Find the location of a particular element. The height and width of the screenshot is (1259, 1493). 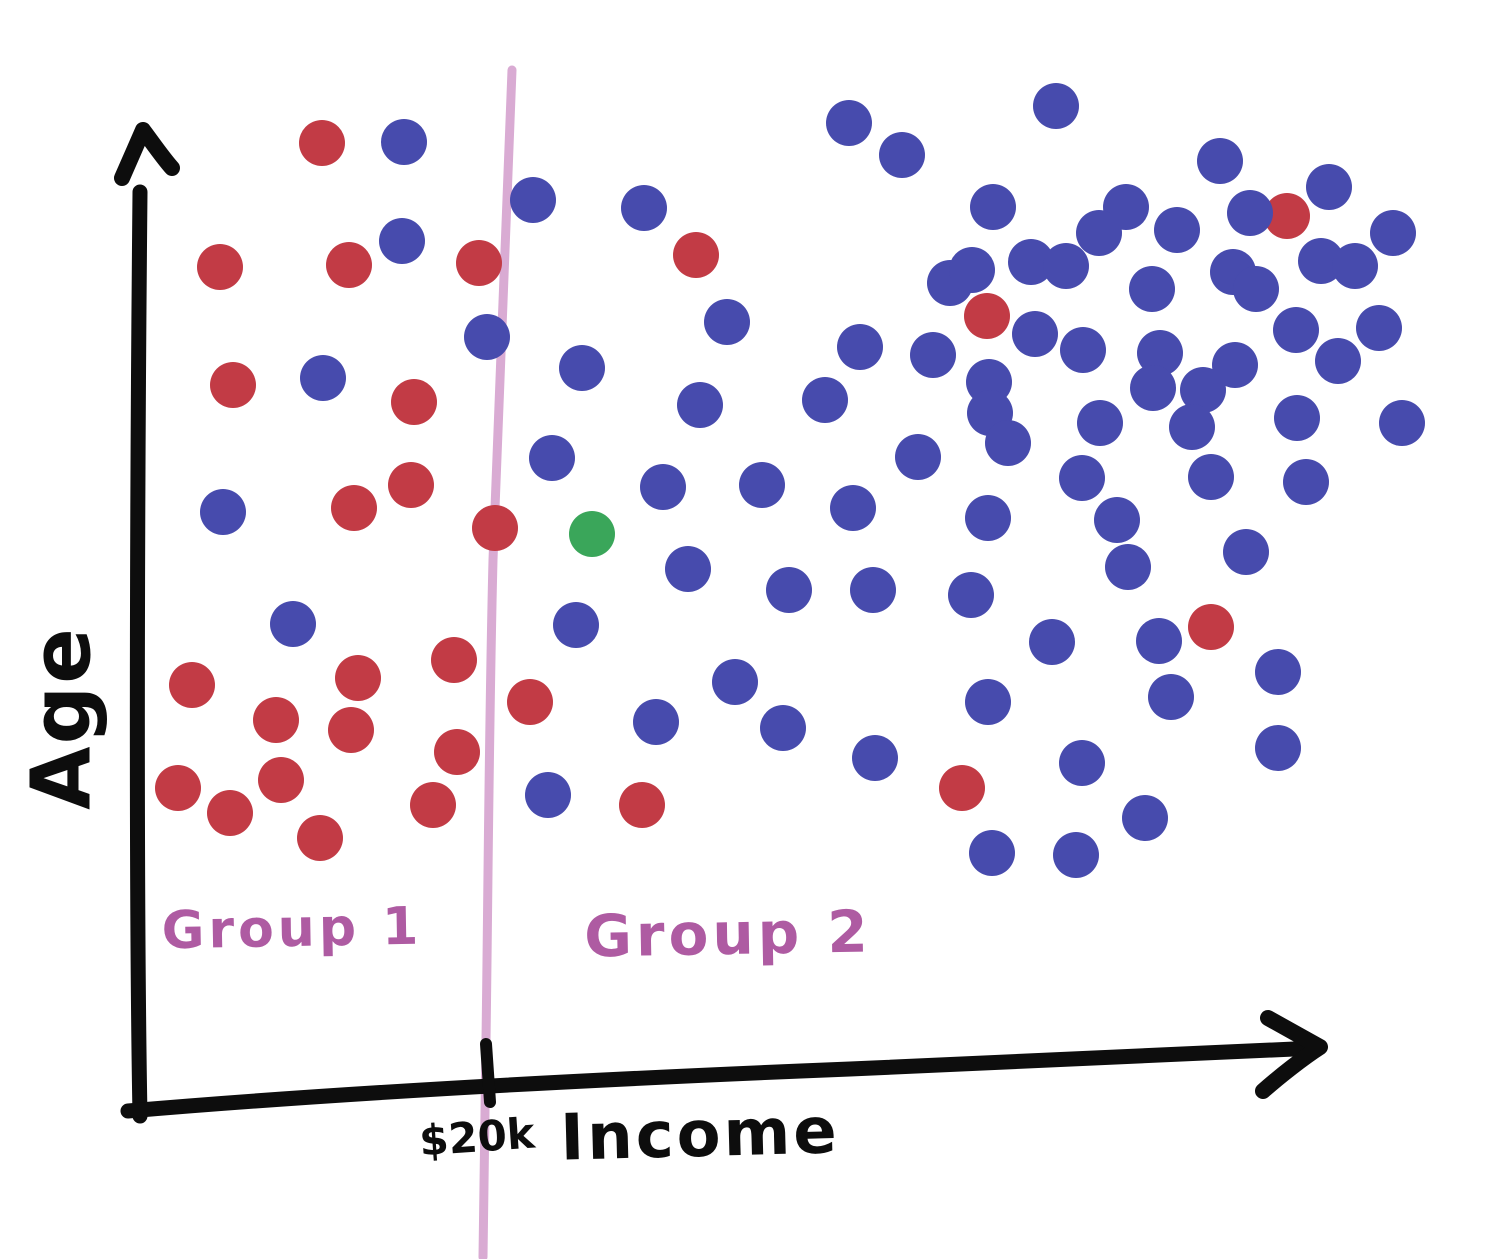

decision-boundary-line is located at coordinates (497, 662).